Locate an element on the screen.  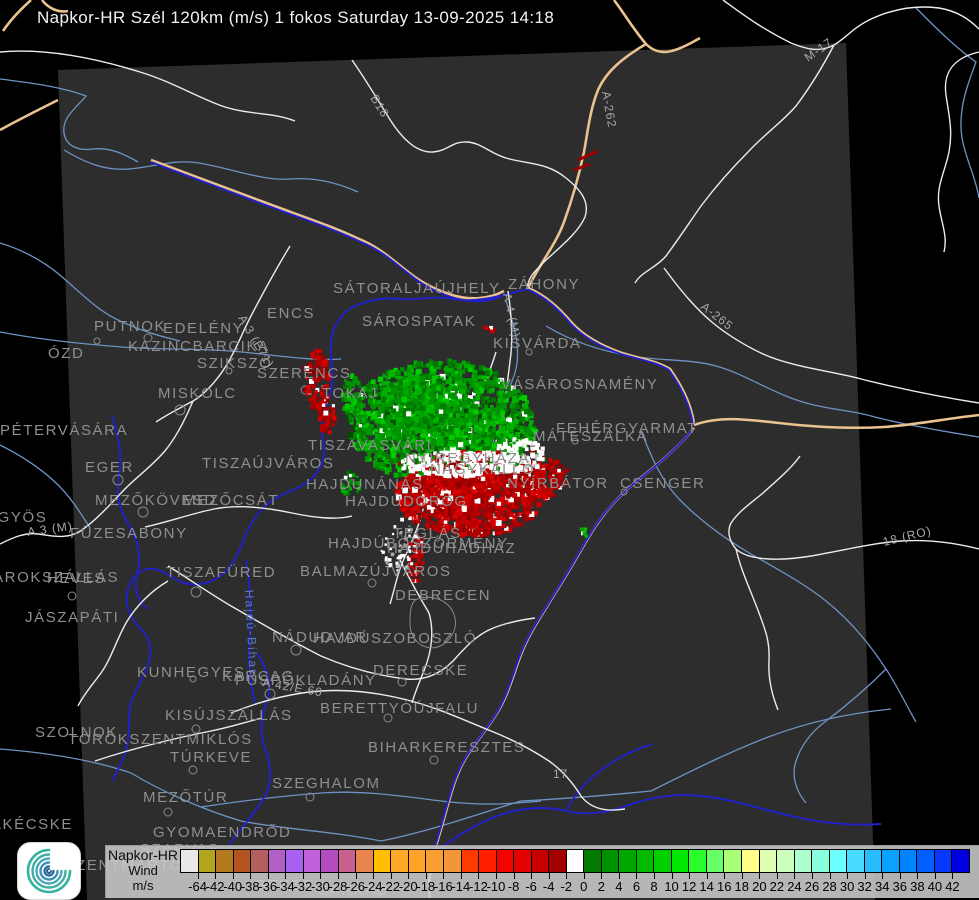
city-label: PÉTERVÁSÁRA is located at coordinates (64, 430).